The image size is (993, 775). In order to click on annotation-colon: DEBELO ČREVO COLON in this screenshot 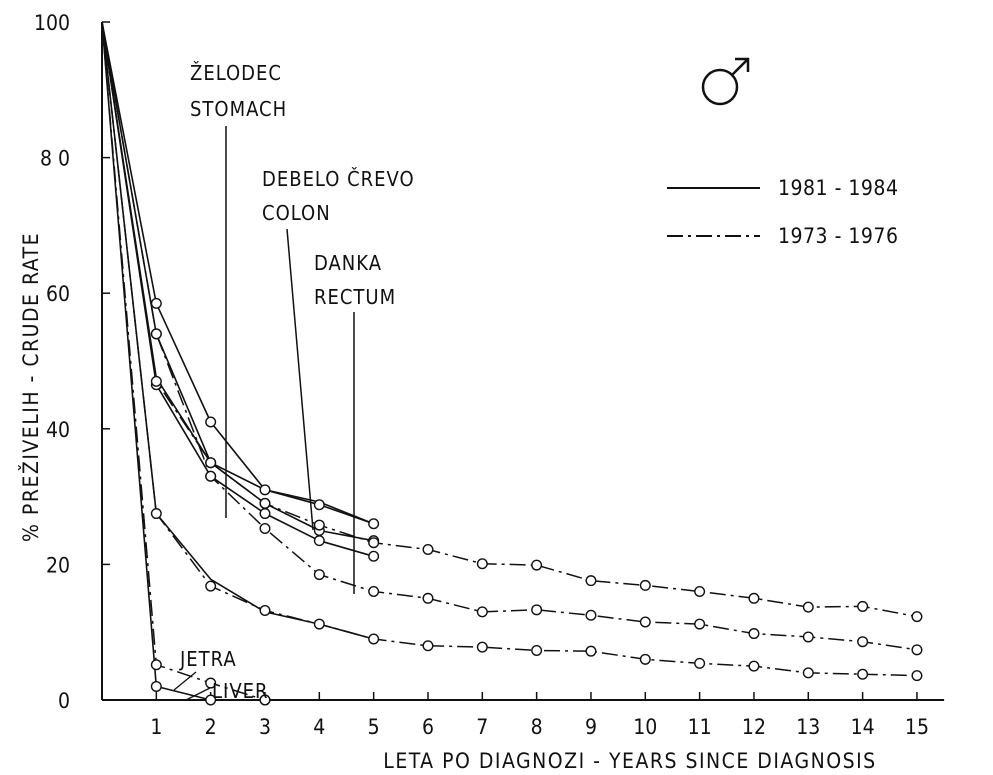, I will do `click(338, 349)`.